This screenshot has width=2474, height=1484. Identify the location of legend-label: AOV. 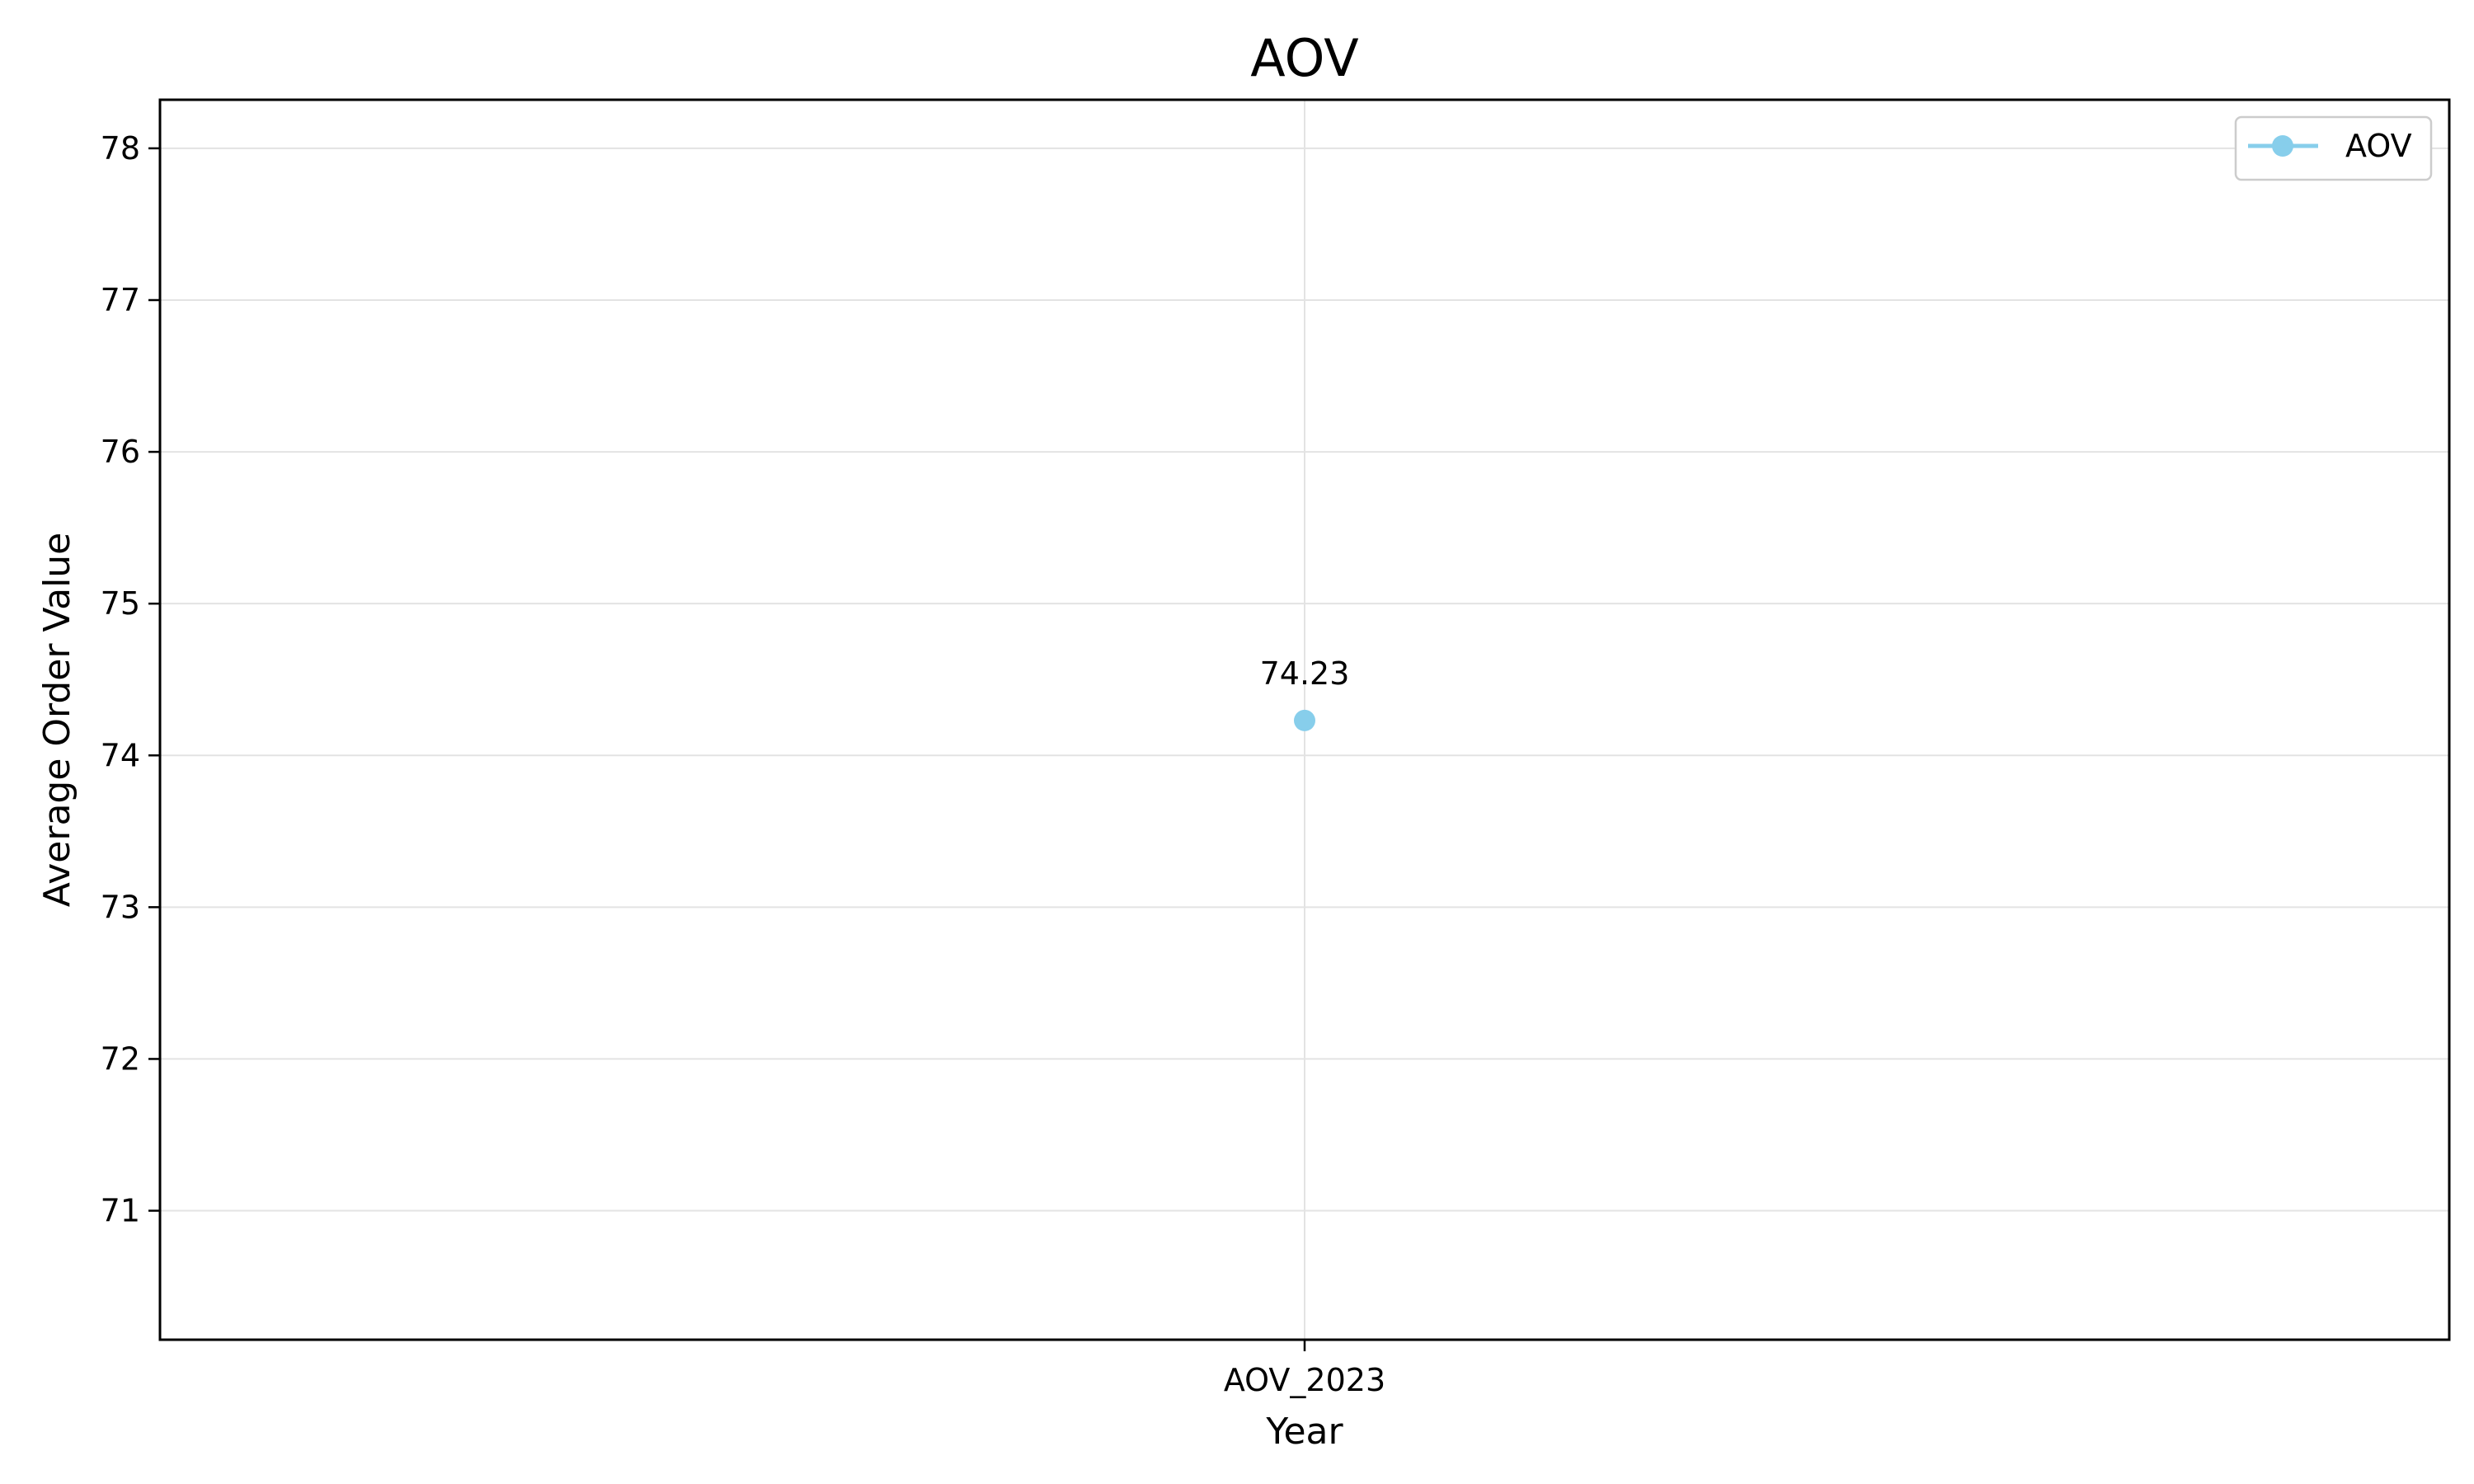
(2378, 146).